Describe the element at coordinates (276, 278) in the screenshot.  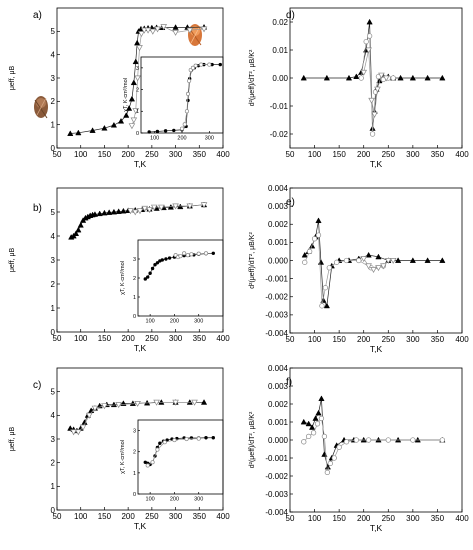
I see `y-tick-label: -0.001` at that location.